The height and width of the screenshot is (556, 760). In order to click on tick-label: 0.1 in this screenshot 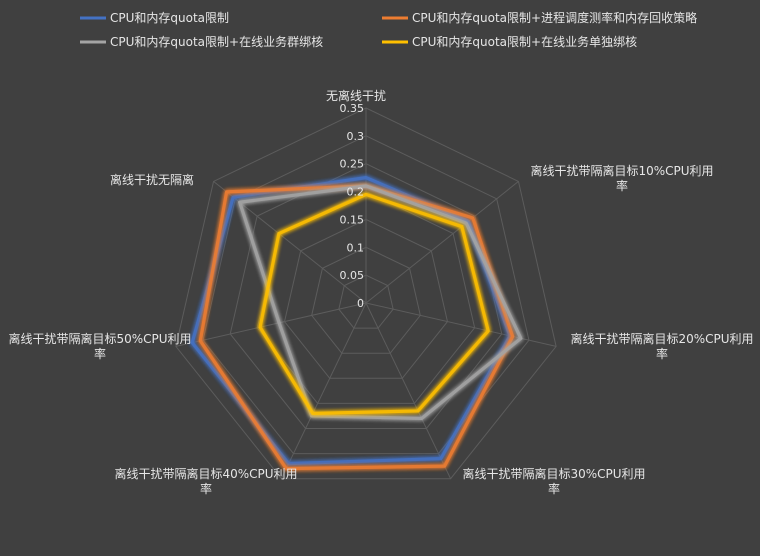, I will do `click(356, 247)`.